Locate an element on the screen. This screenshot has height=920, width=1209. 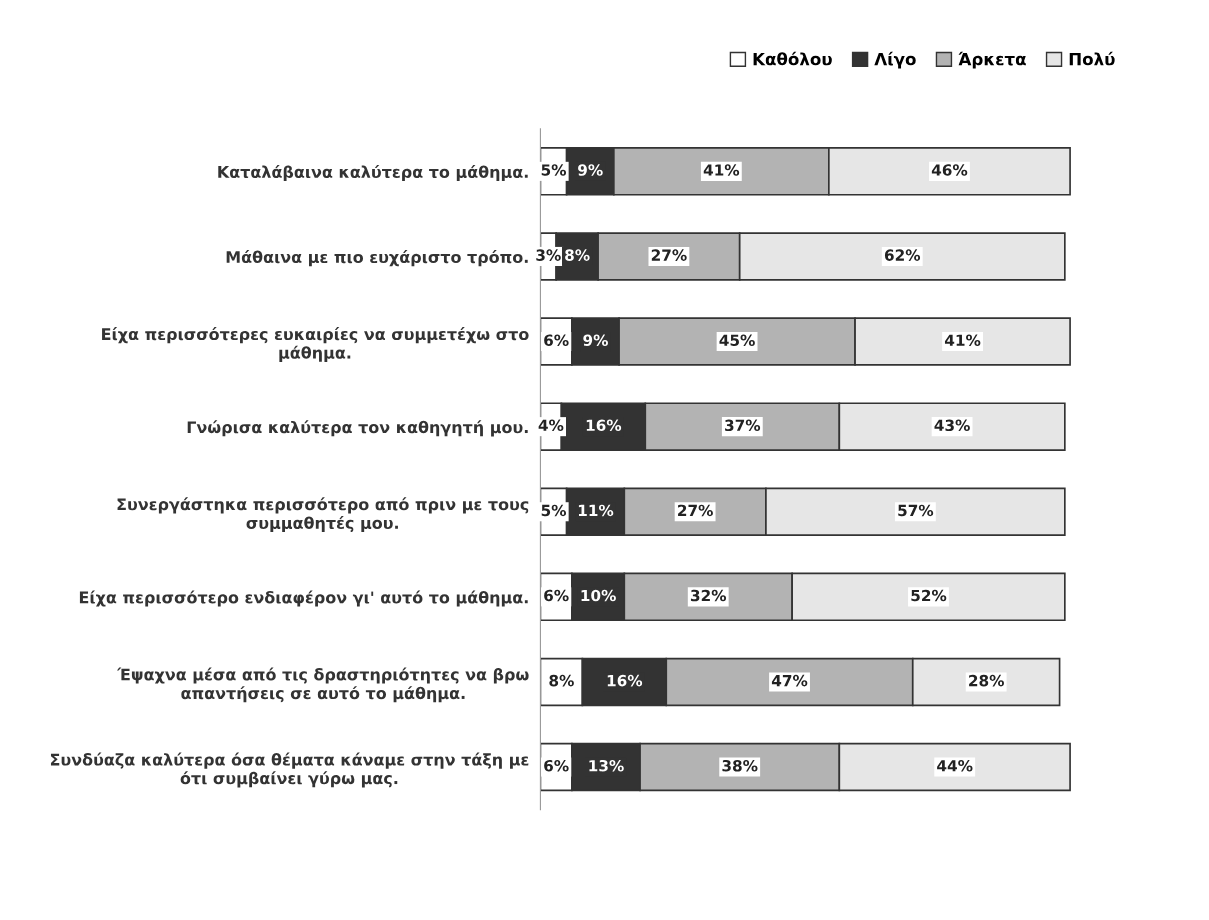
legend-label: Καθόλου is located at coordinates (792, 58).